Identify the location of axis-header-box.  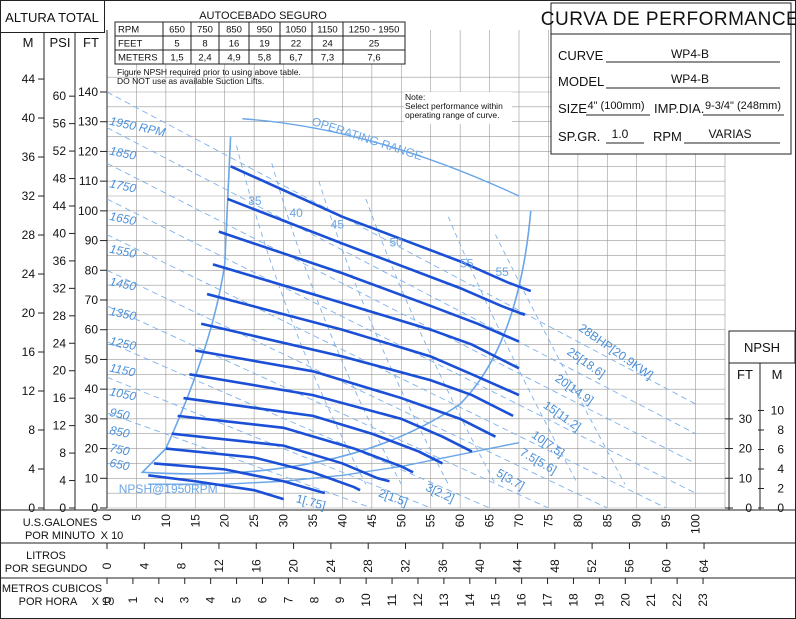
(52, 16).